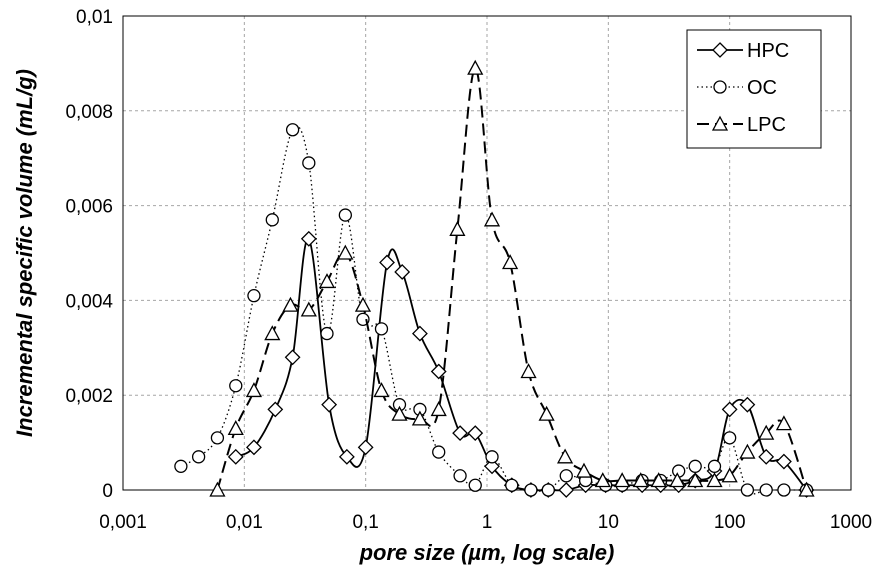 This screenshot has height=574, width=877. Describe the element at coordinates (89, 396) in the screenshot. I see `y-tick-label: 0,002` at that location.